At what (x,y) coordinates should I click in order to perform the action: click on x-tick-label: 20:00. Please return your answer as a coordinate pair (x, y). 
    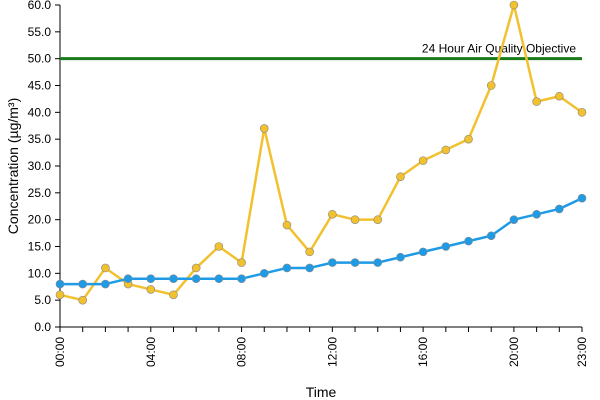
    Looking at the image, I should click on (514, 352).